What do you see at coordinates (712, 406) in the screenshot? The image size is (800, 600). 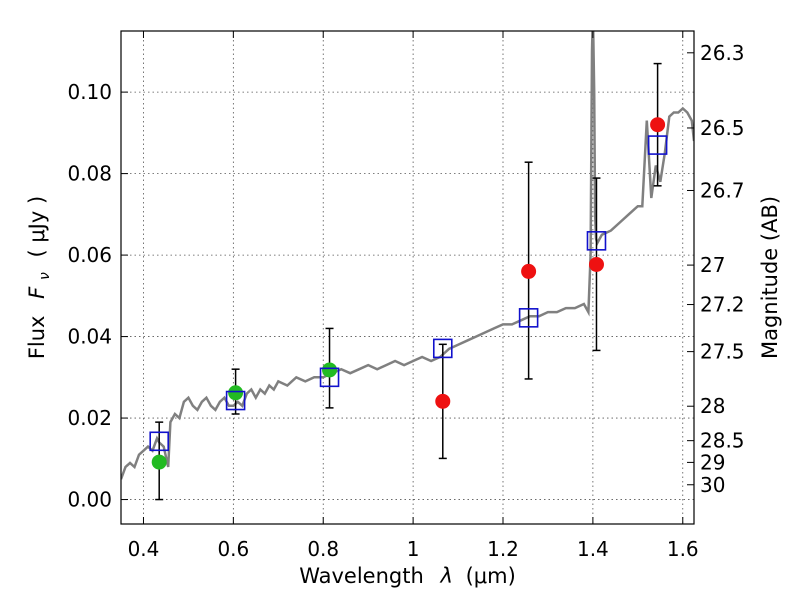 I see `y2-tick-label: 28` at bounding box center [712, 406].